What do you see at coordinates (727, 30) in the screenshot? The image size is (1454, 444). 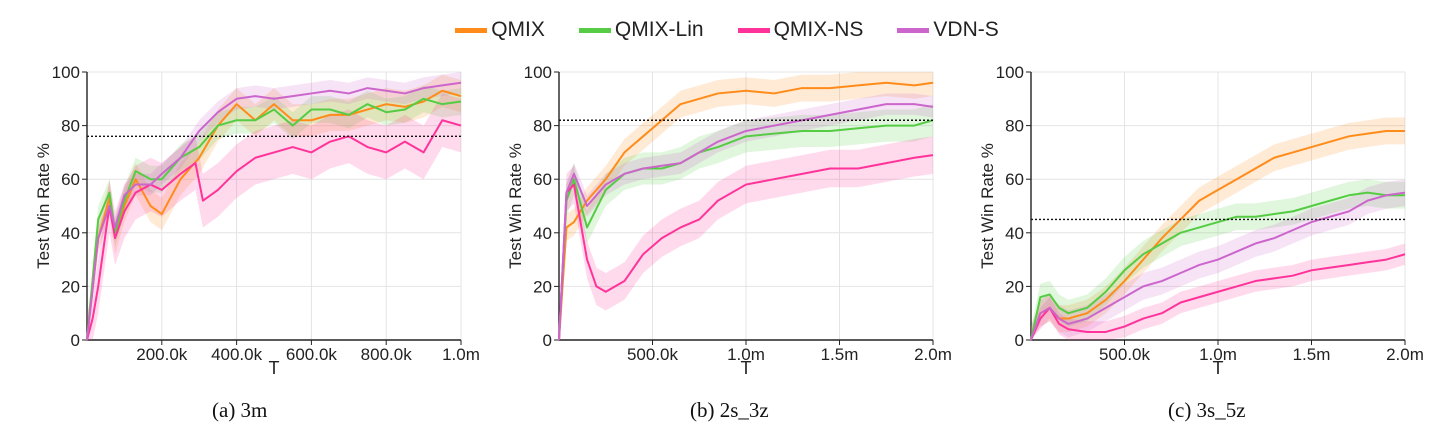 I see `legend: QMIX QMIX-Lin QMIX-NS VDN-S` at bounding box center [727, 30].